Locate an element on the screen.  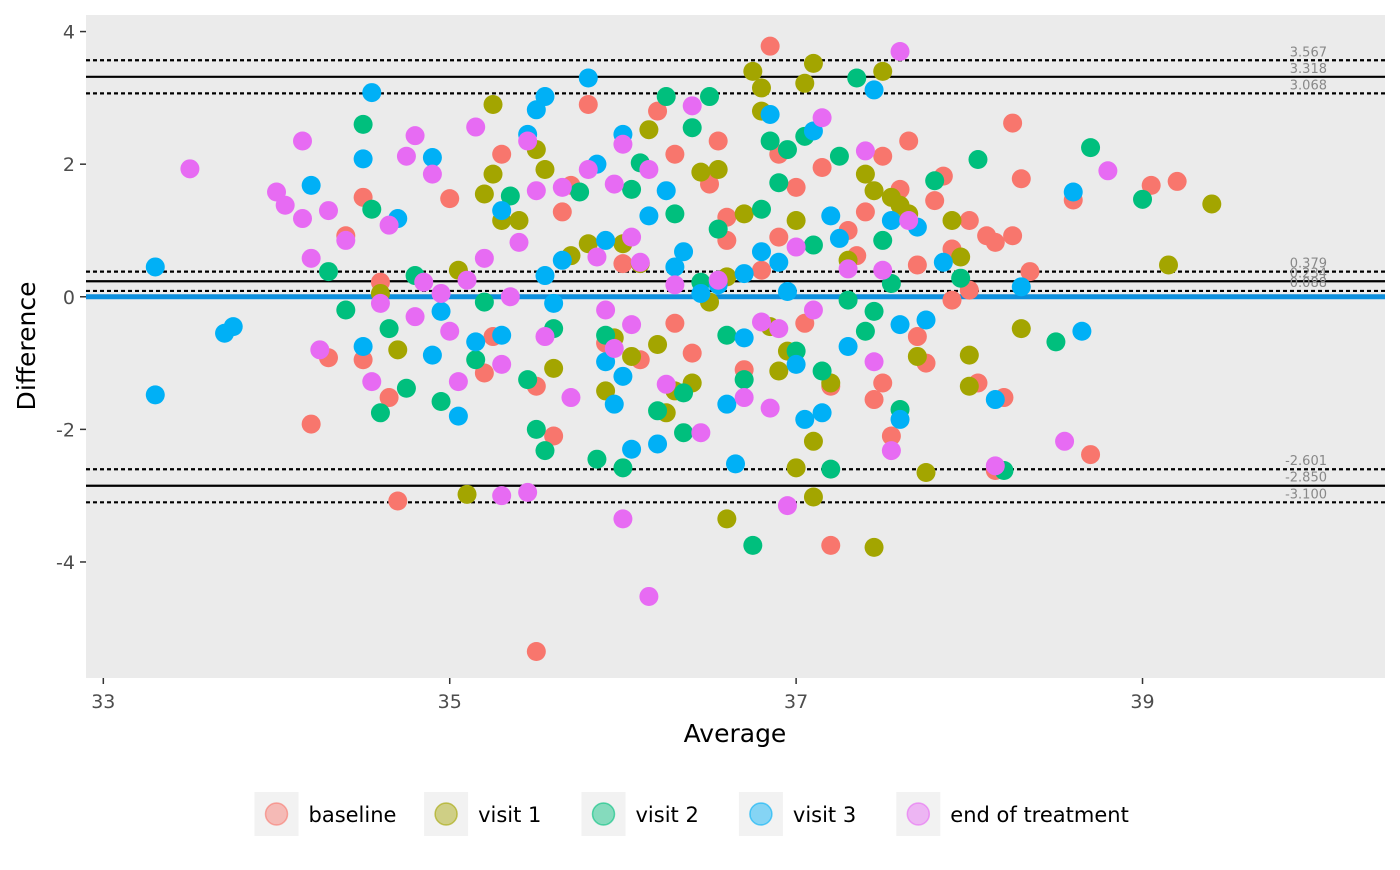
y-tick-label: -2 is located at coordinates (65, 430).